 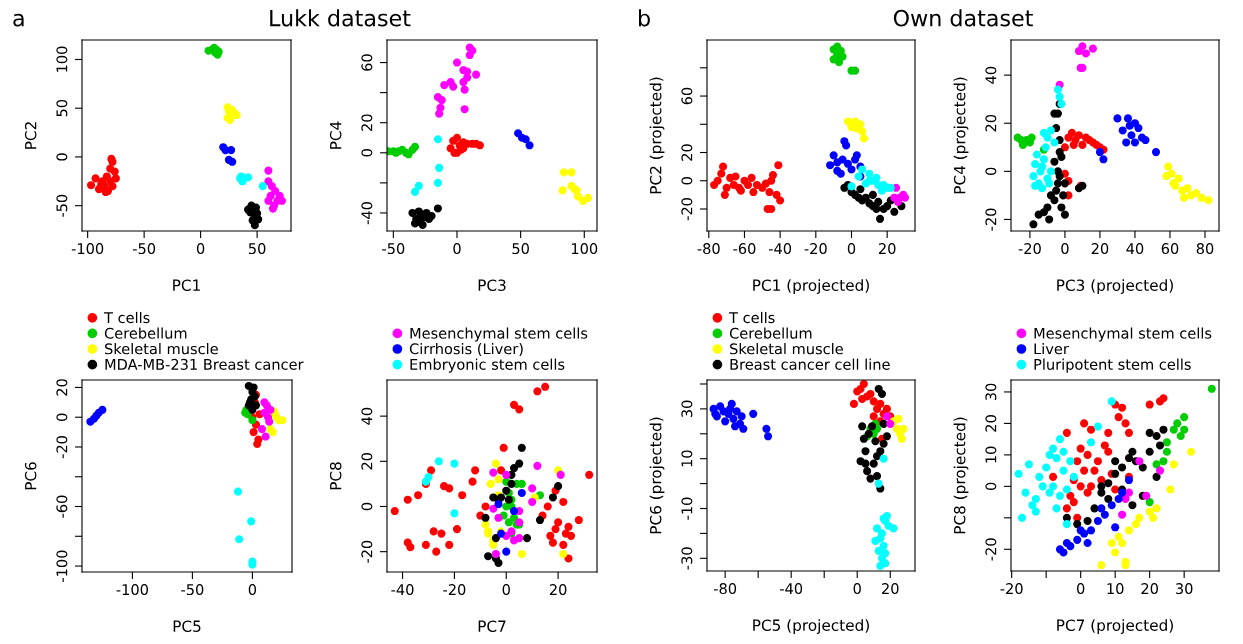 I want to click on x-axis-title: PC7 (projected), so click(x=1115, y=626).